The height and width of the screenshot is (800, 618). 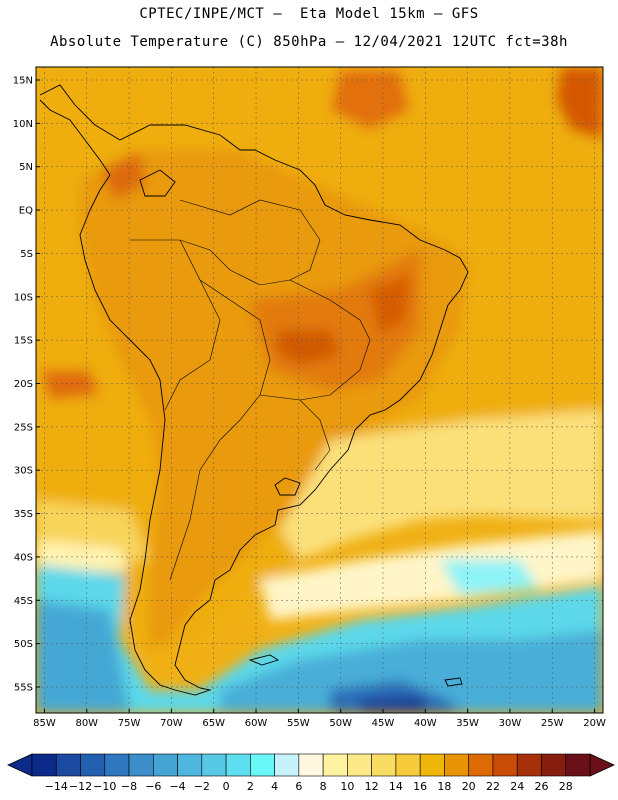 What do you see at coordinates (444, 786) in the screenshot?
I see `colorbar-label: 18` at bounding box center [444, 786].